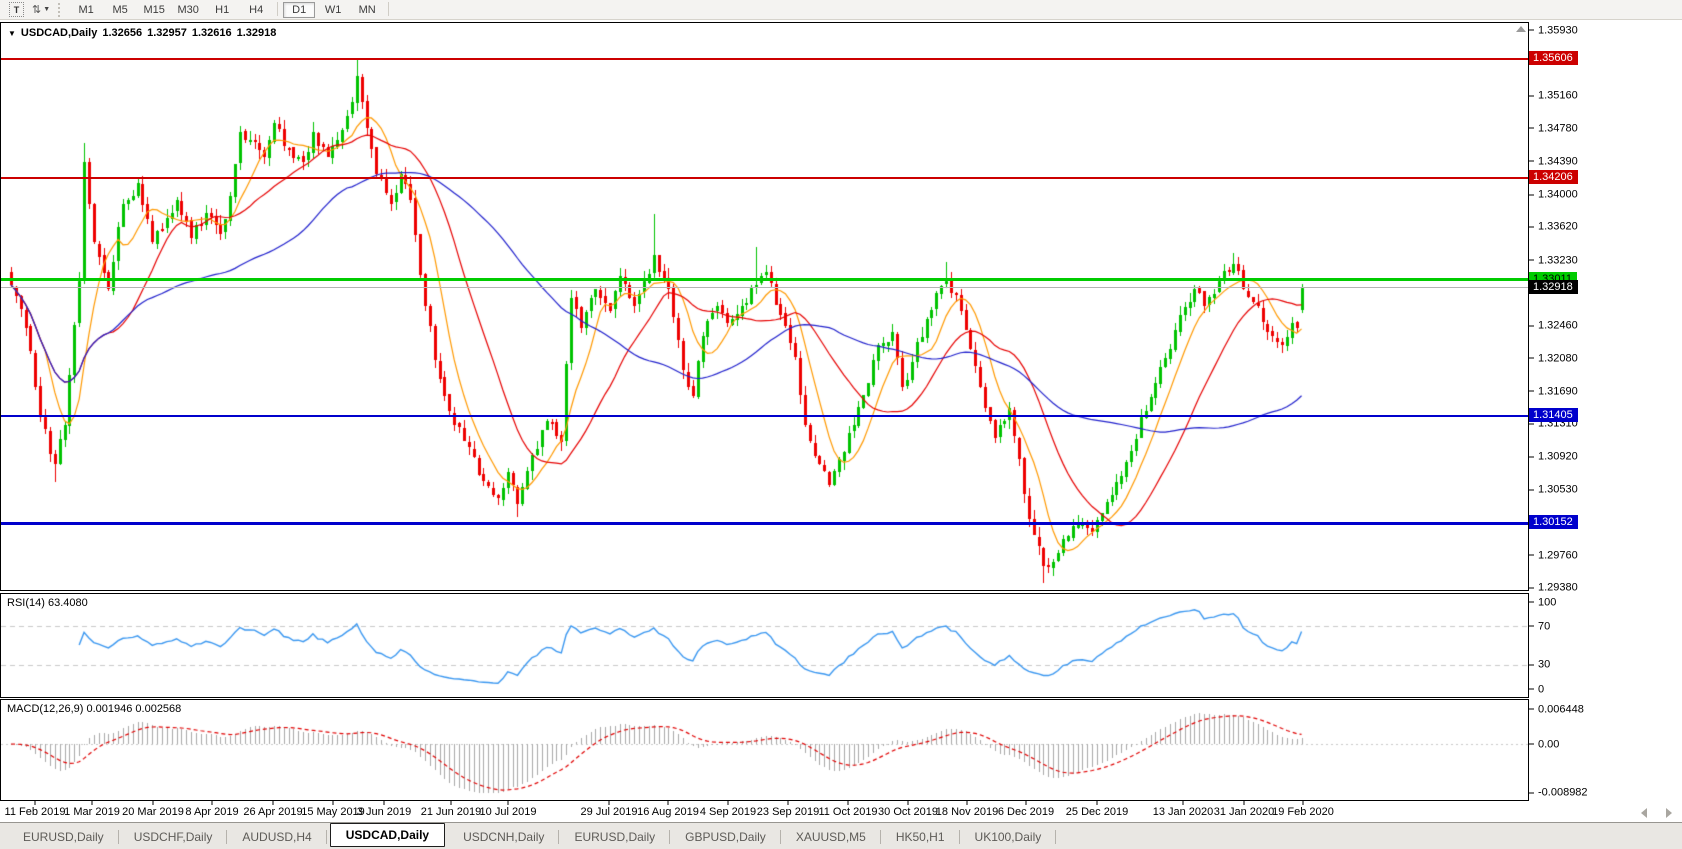 This screenshot has height=849, width=1682. Describe the element at coordinates (173, 837) in the screenshot. I see `chart-tab-usdchf-daily: USDCHF,Daily` at that location.